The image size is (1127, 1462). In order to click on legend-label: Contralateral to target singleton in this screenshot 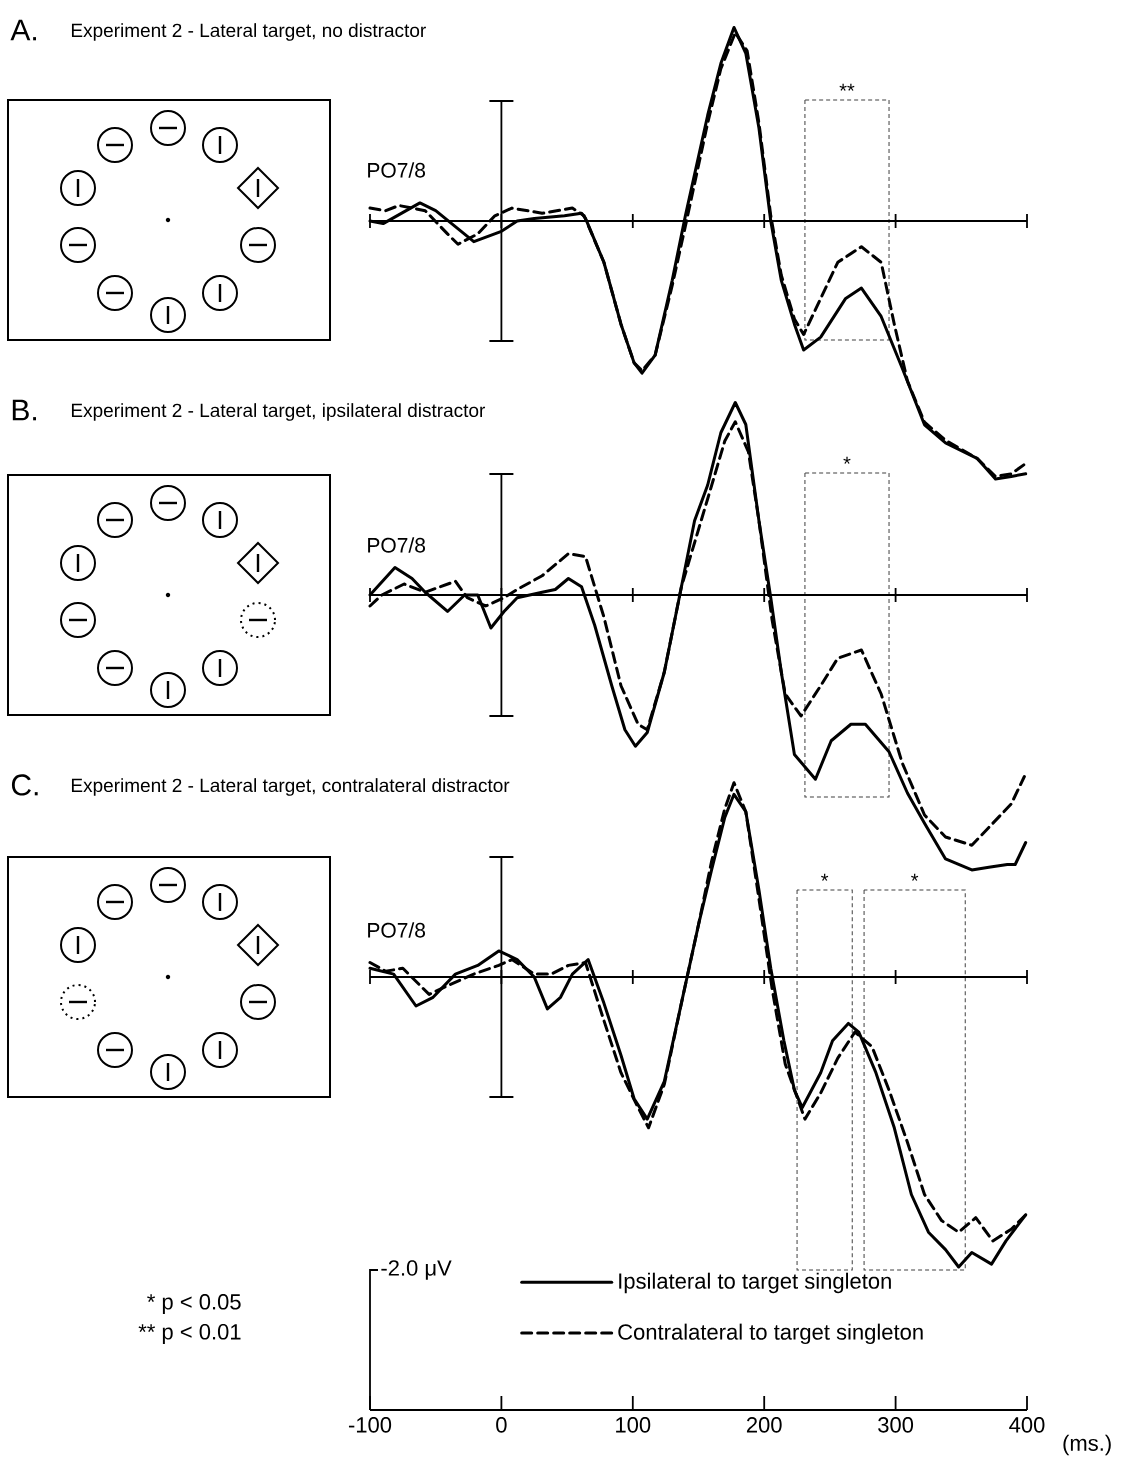, I will do `click(770, 1334)`.